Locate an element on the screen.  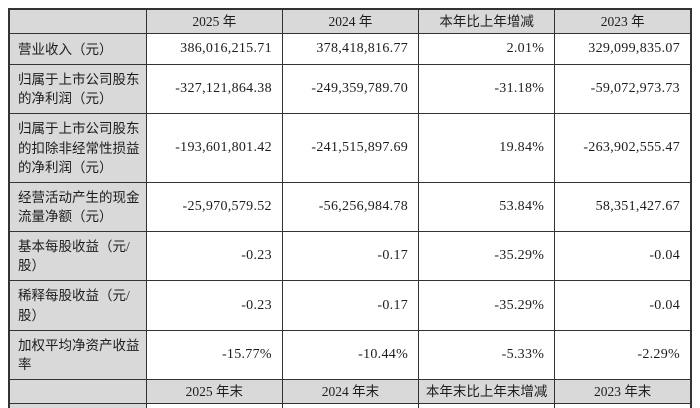
cell-value: -5.33% is located at coordinates (487, 355).